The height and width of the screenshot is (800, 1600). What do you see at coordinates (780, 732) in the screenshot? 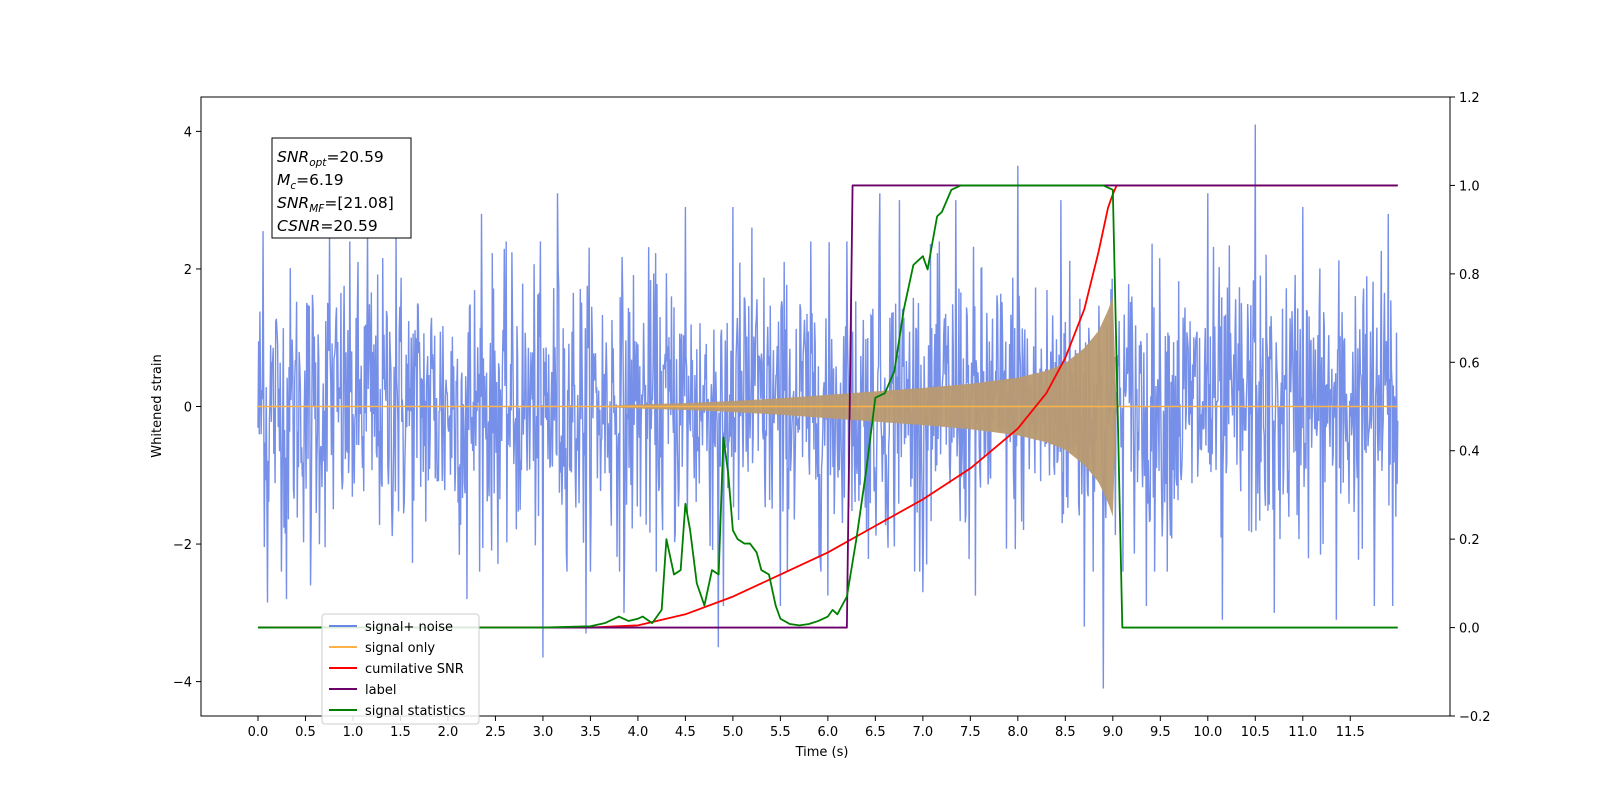
I see `x-tick-label: 5.5` at bounding box center [780, 732].